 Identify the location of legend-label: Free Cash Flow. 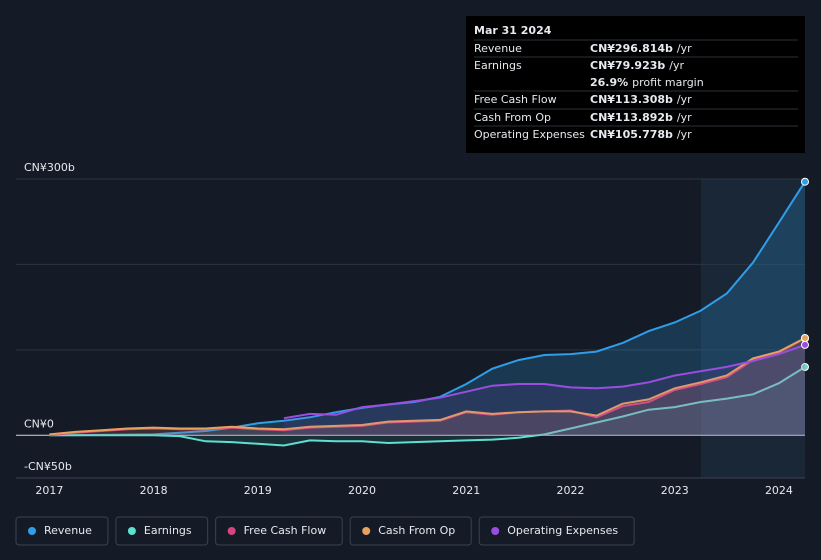
(285, 530).